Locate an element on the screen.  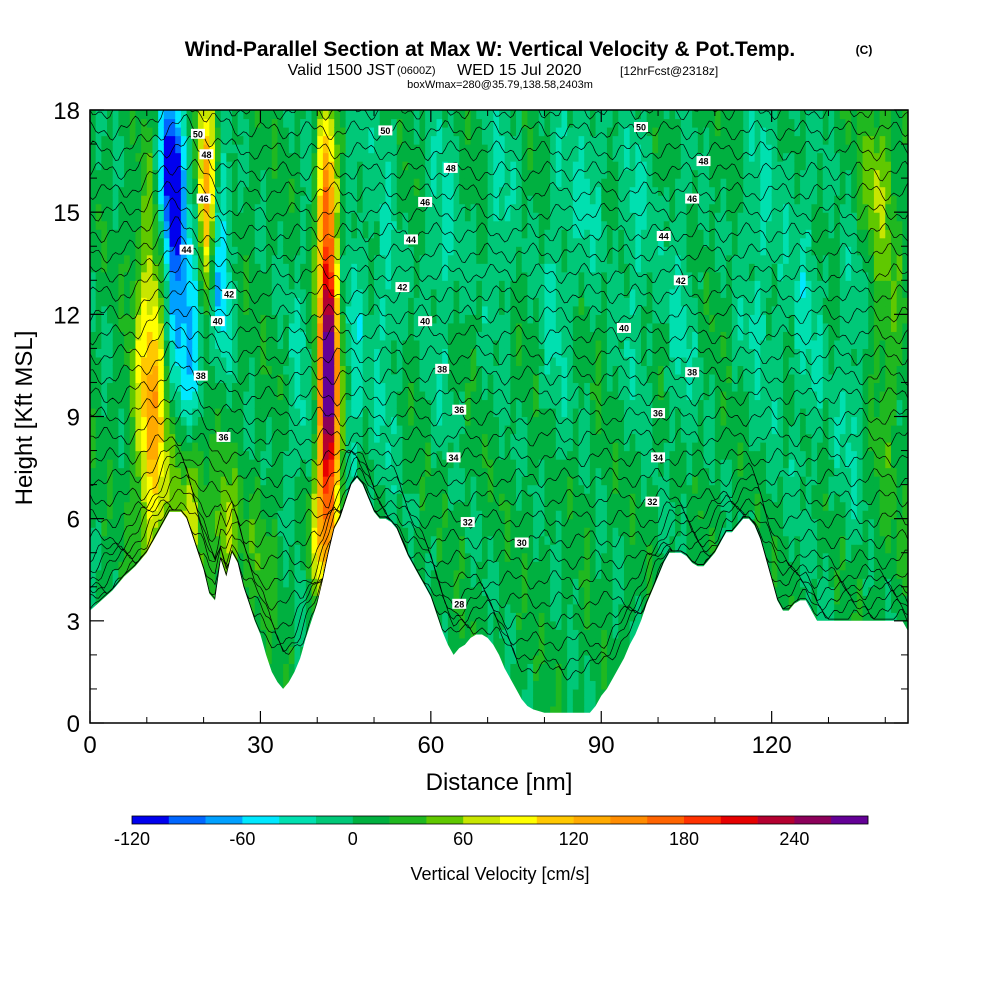
subtitle-valid-time: Valid 1500 JST is located at coordinates (342, 70).